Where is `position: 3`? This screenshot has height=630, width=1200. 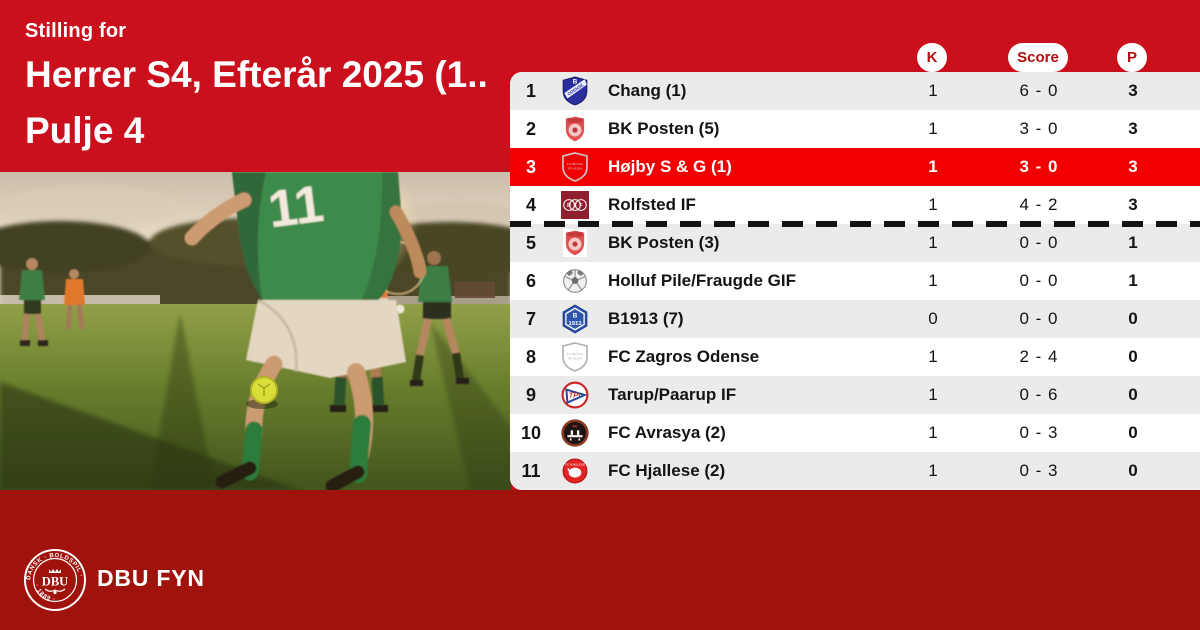
position: 3 is located at coordinates (530, 166).